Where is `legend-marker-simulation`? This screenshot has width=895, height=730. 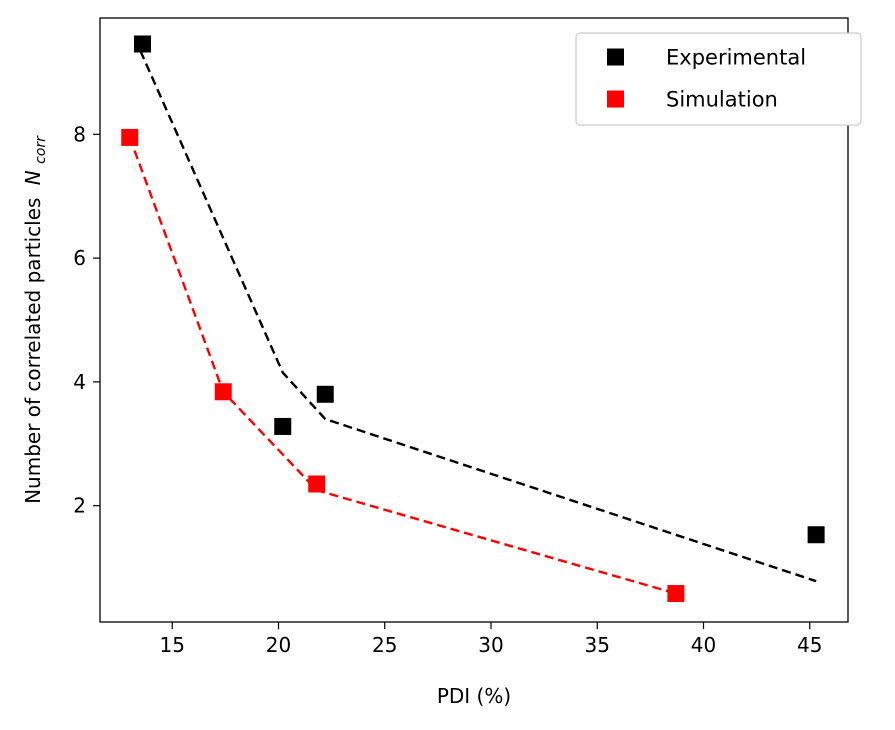
legend-marker-simulation is located at coordinates (615, 99).